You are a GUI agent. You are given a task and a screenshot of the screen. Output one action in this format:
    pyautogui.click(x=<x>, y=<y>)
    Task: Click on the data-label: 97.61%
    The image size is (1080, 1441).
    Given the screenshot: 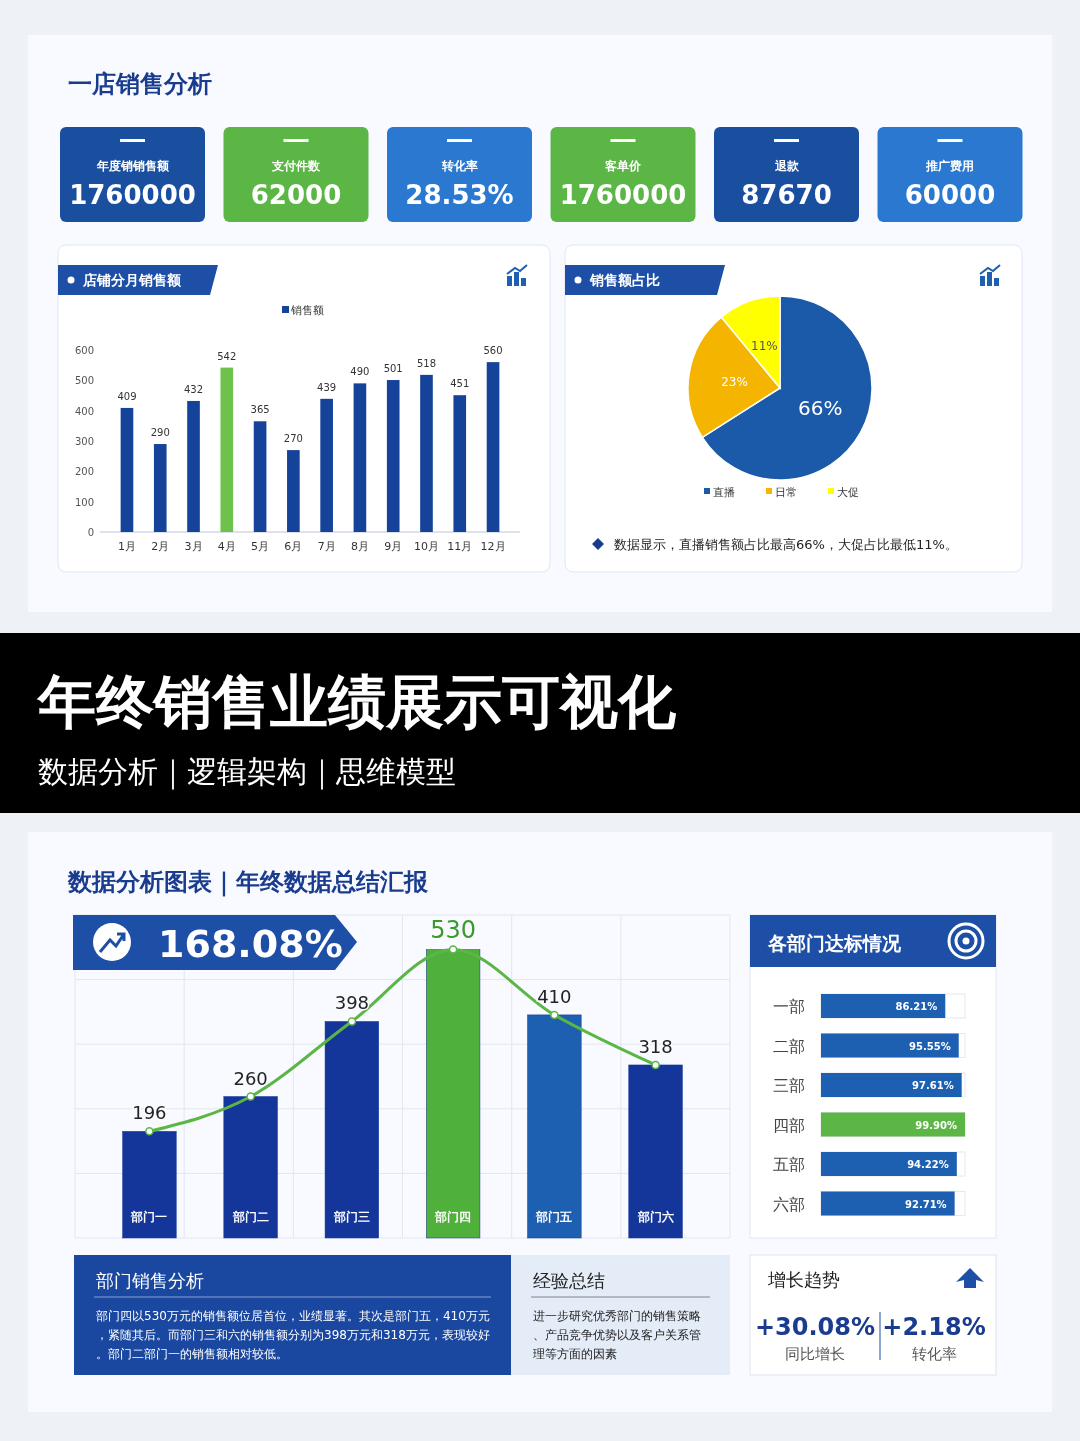 What is the action you would take?
    pyautogui.click(x=933, y=1085)
    